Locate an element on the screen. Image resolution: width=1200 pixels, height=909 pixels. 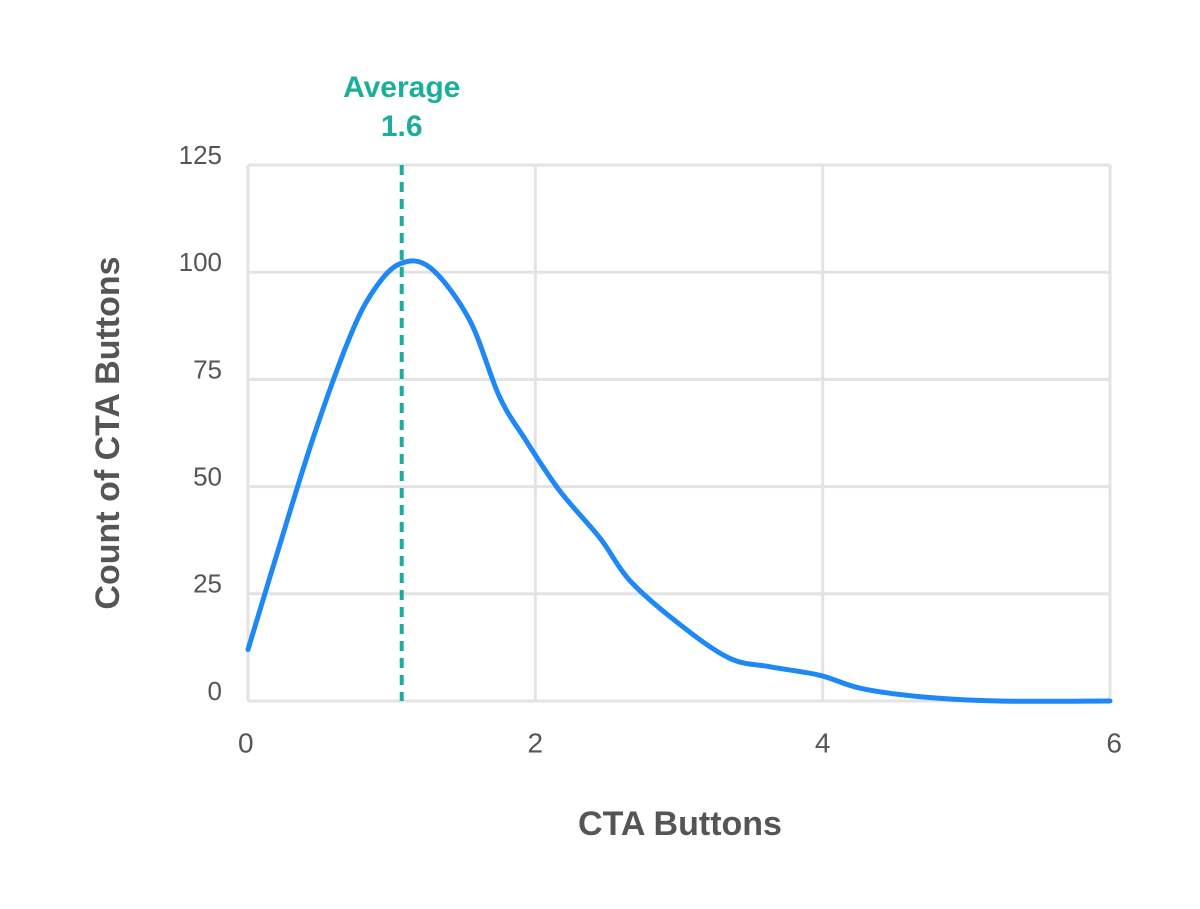
y-tick-label: 125 is located at coordinates (200, 155).